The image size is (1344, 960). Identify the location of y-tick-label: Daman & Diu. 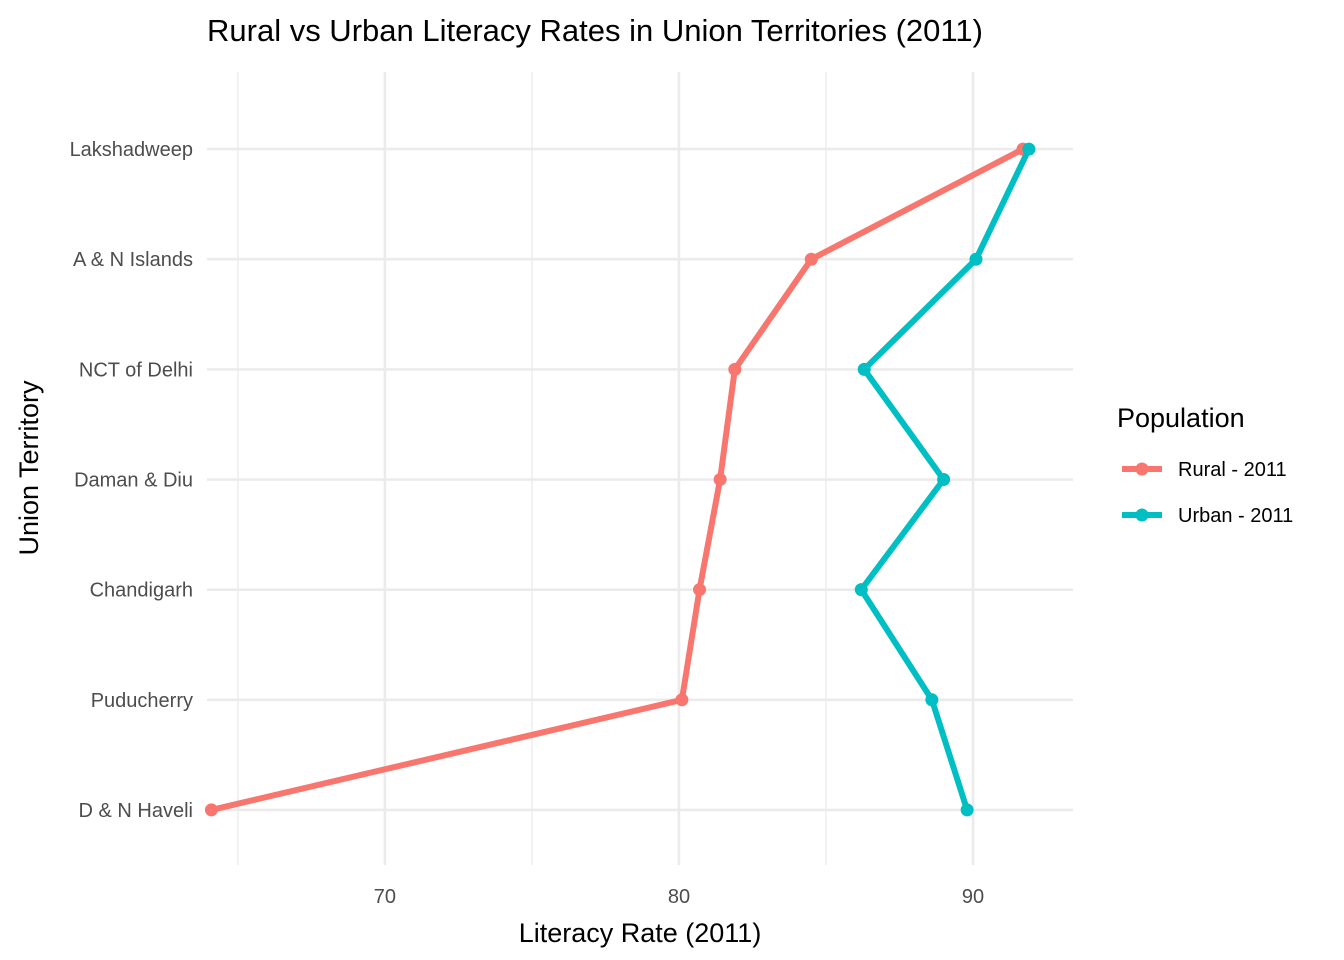
(133, 481).